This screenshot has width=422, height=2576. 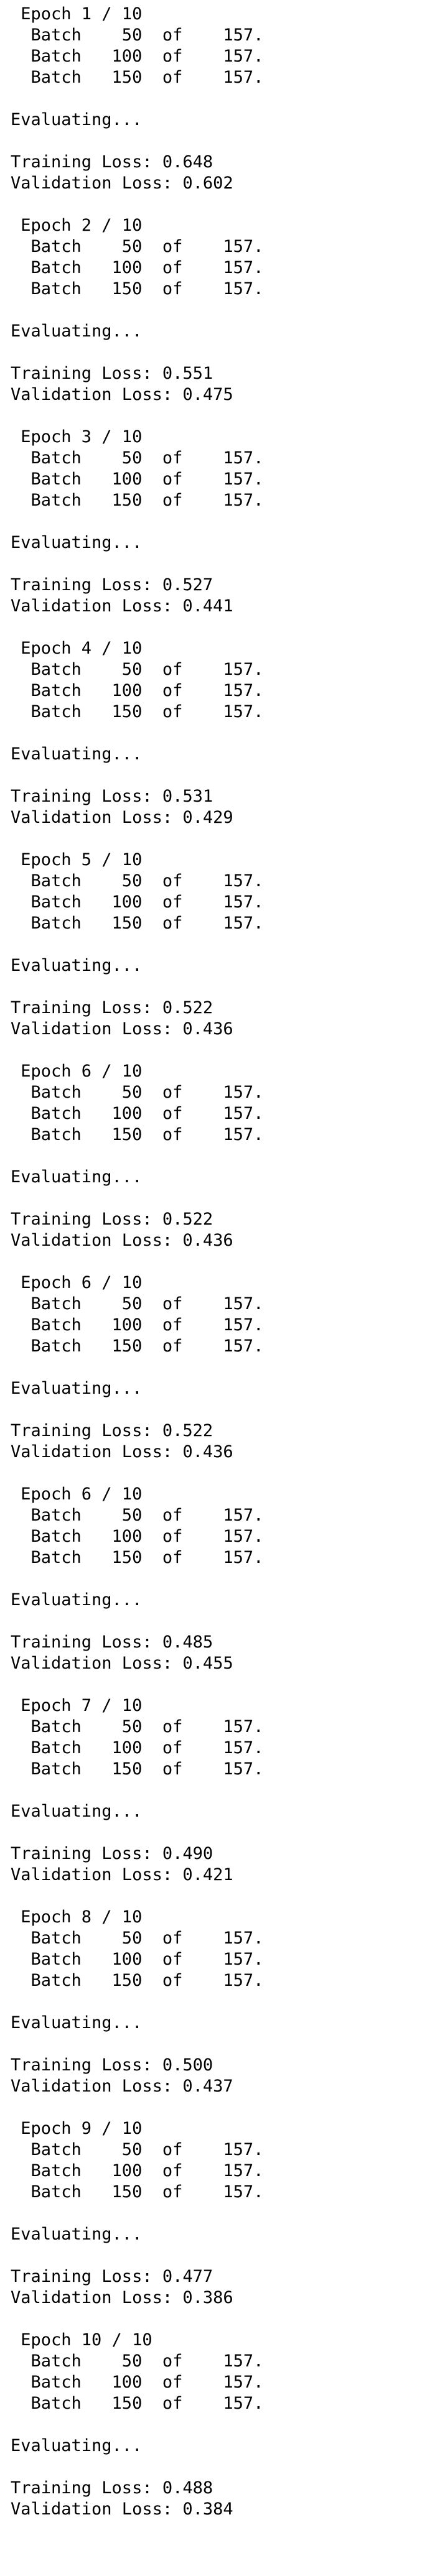 What do you see at coordinates (122, 1664) in the screenshot?
I see `validation-loss-line: Validation Loss: 0.455` at bounding box center [122, 1664].